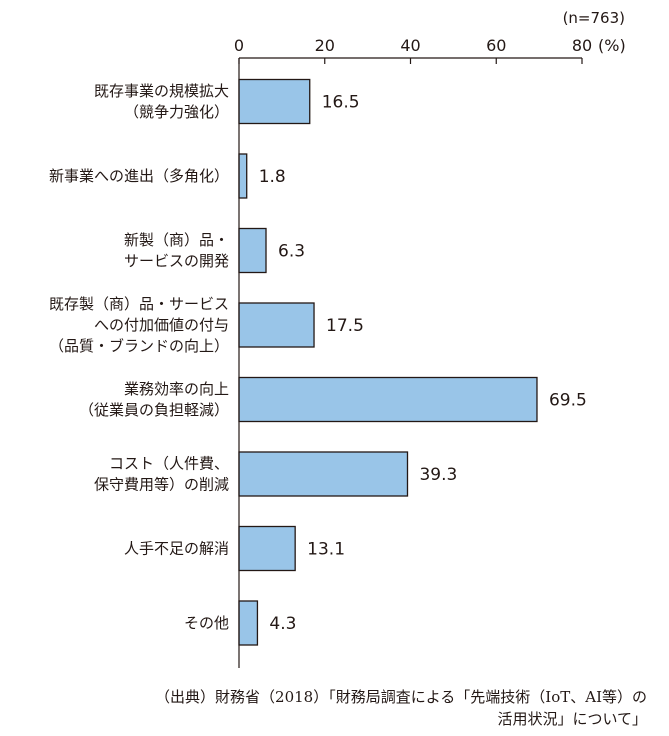 Image resolution: width=669 pixels, height=736 pixels. What do you see at coordinates (161, 485) in the screenshot?
I see `category-label: 保守費用等）の削減` at bounding box center [161, 485].